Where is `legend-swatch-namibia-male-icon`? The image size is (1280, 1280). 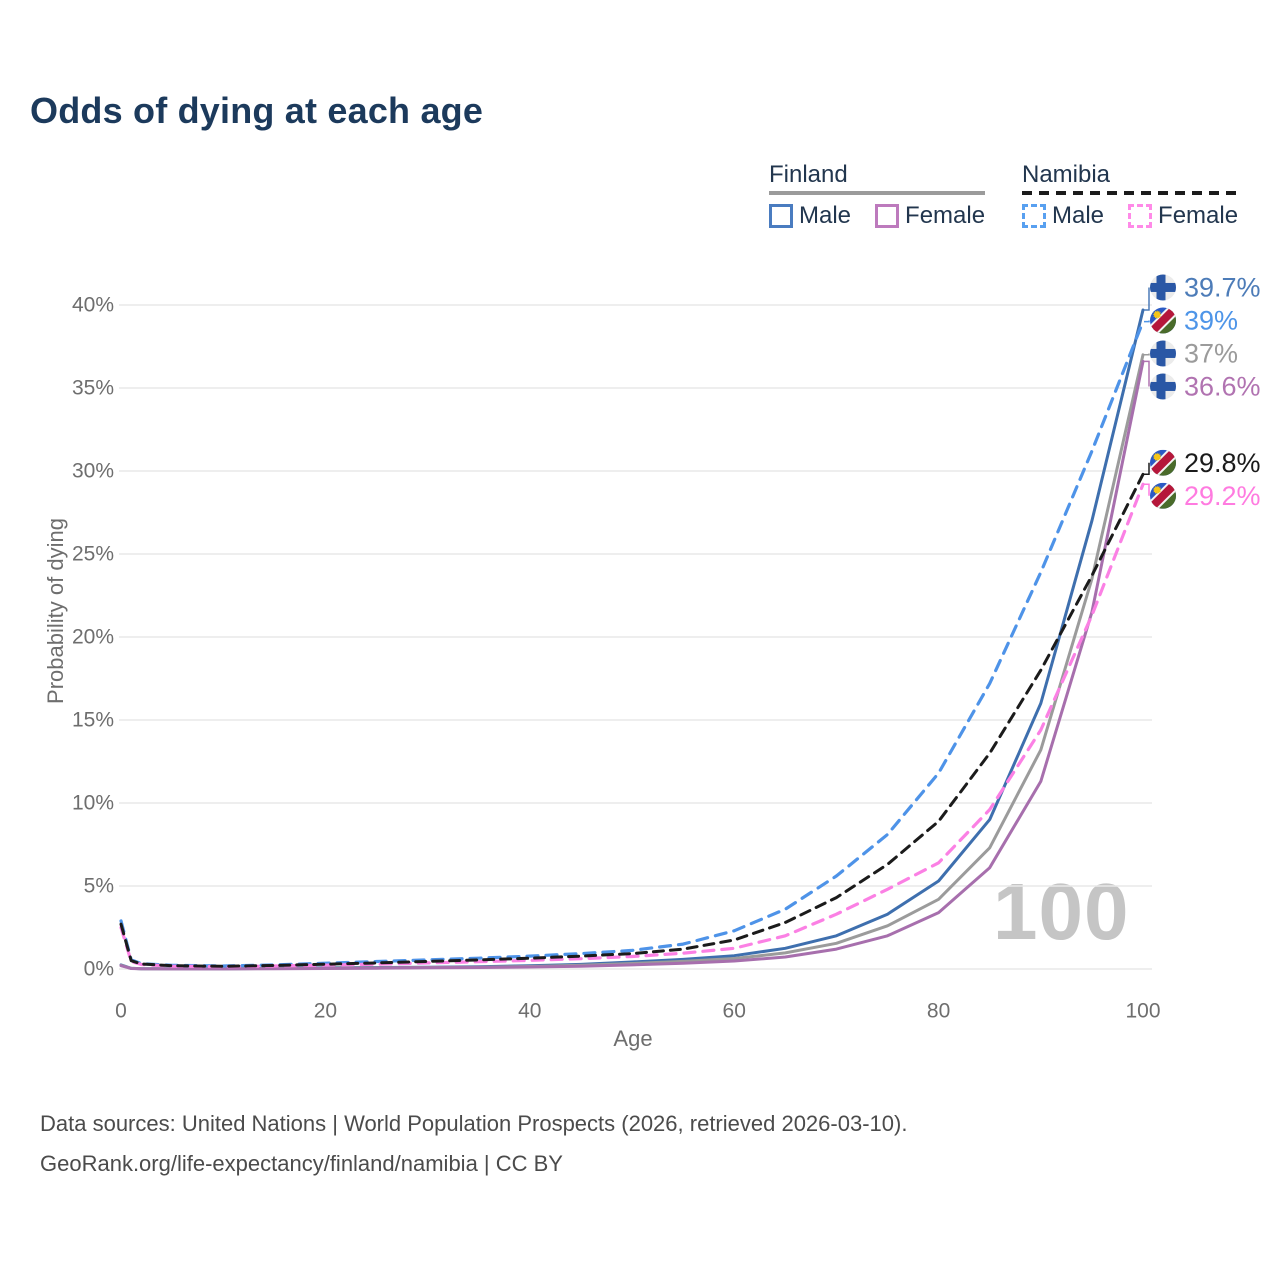
legend-swatch-namibia-male-icon is located at coordinates (1034, 216).